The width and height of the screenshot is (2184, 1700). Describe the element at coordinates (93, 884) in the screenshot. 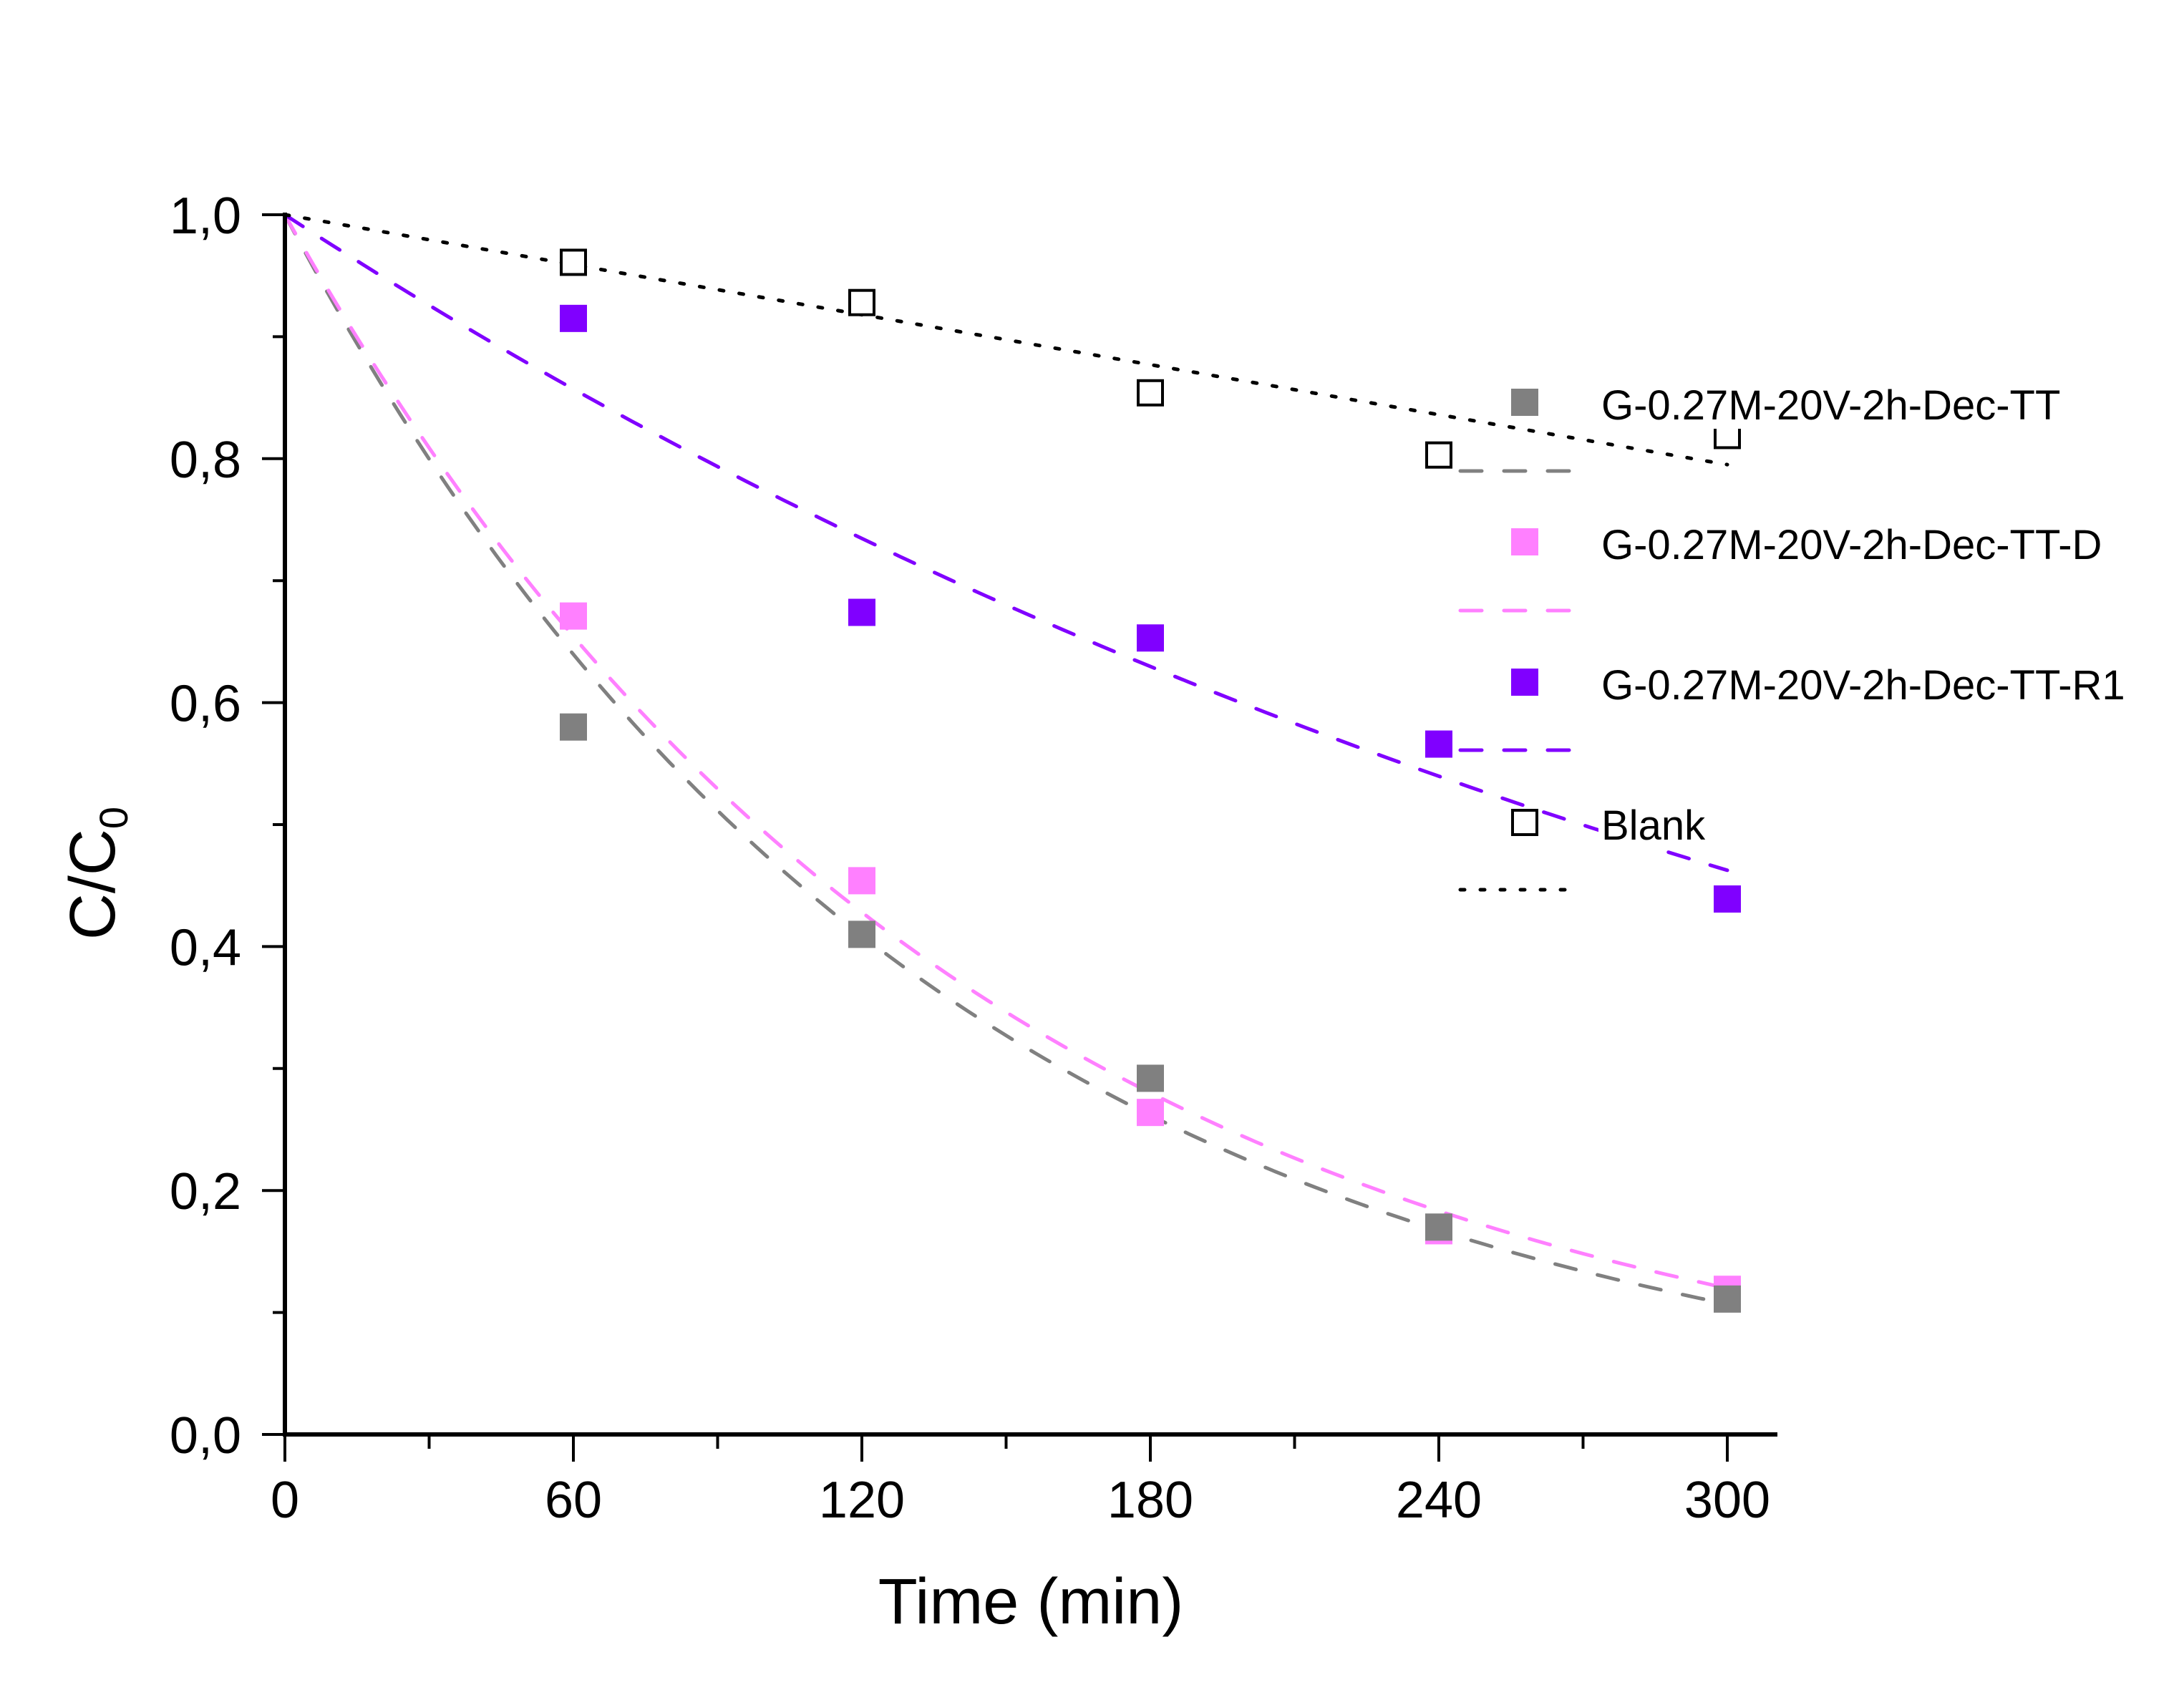

I see `y-axis-title-main: C/C` at that location.